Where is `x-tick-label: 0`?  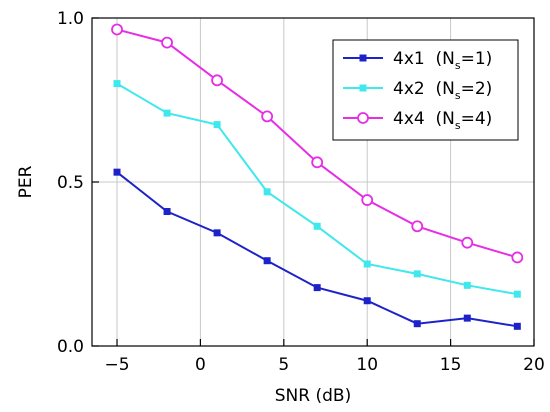
x-tick-label: 0 is located at coordinates (200, 365).